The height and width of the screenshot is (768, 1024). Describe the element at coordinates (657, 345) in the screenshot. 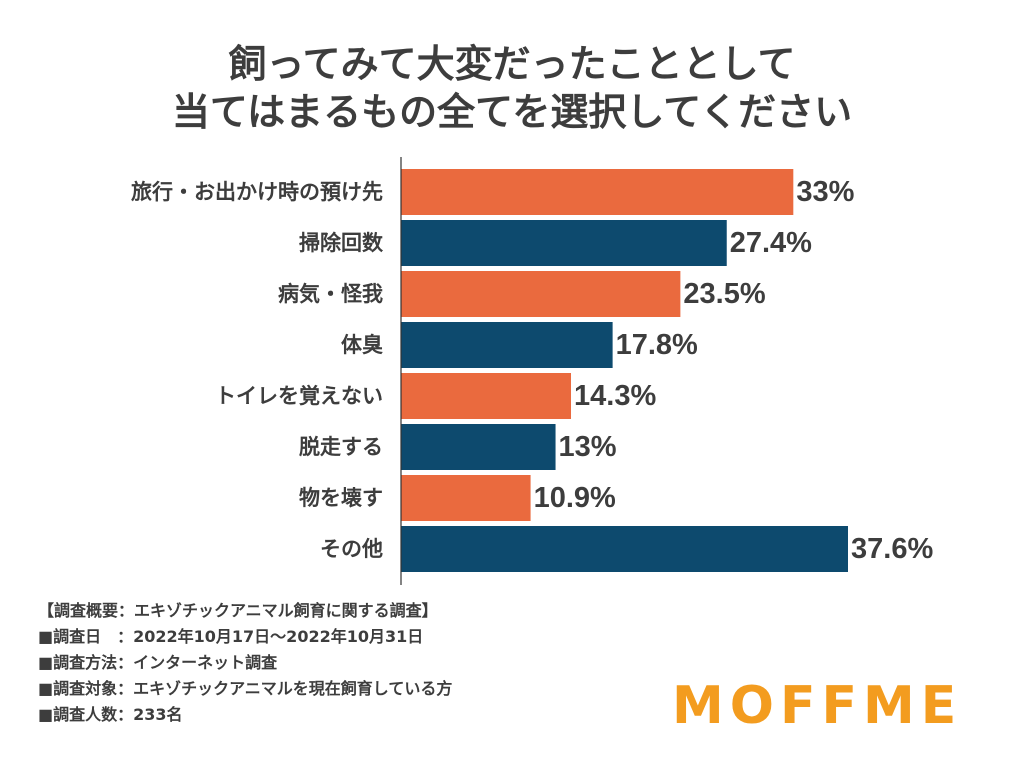

I see `value-label-4: 17.8%` at that location.